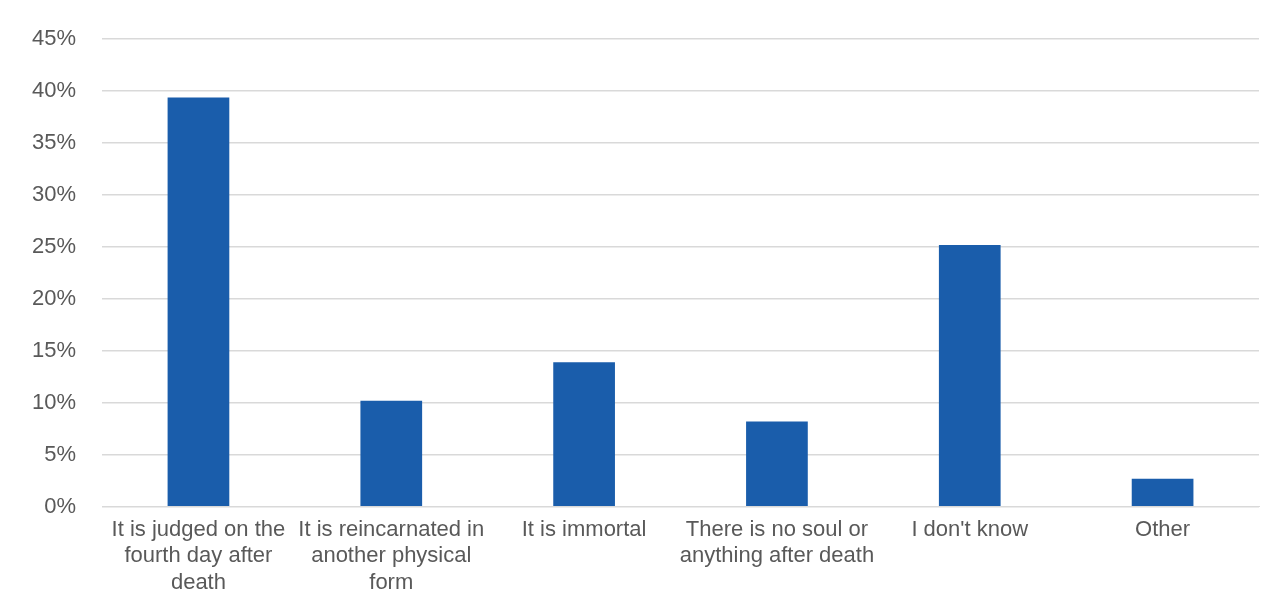 The width and height of the screenshot is (1269, 610). What do you see at coordinates (54, 246) in the screenshot?
I see `y-tick-label: 25%` at bounding box center [54, 246].